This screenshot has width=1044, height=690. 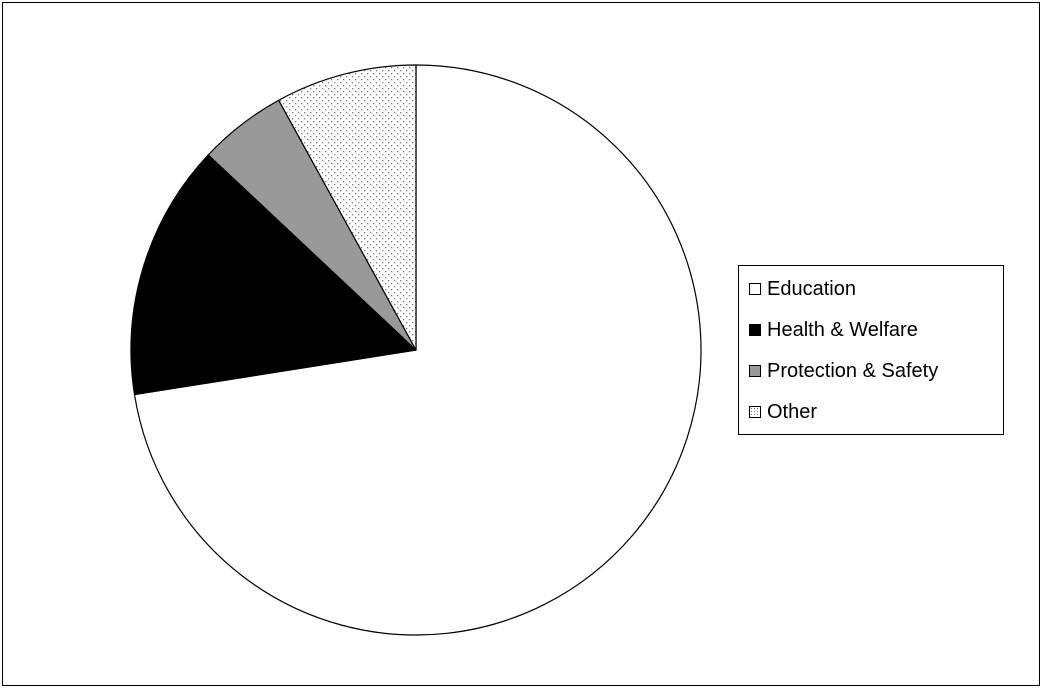 I want to click on legend-item-protection-safety: Protection & Safety, so click(x=843, y=371).